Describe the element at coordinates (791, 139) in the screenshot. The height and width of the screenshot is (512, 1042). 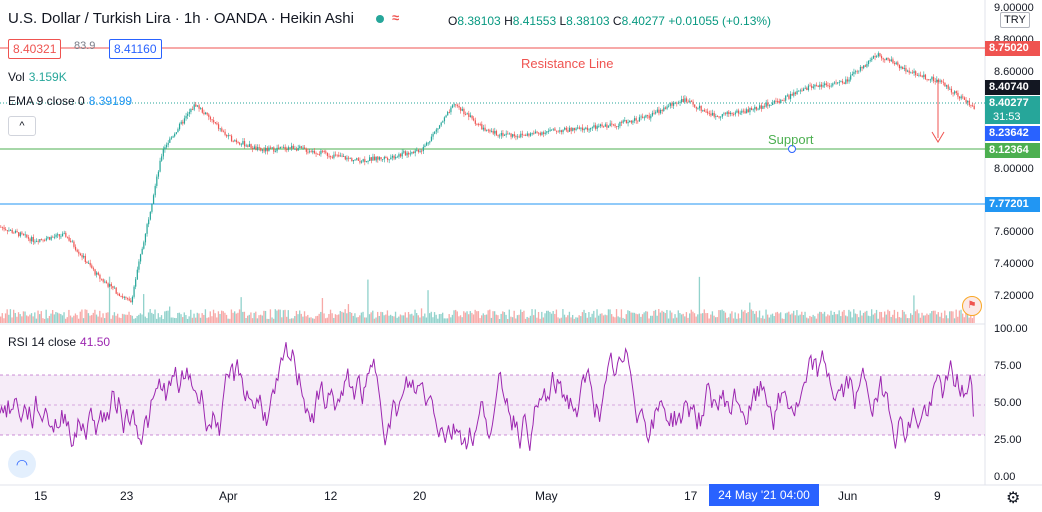
I see `support-label: Support` at that location.